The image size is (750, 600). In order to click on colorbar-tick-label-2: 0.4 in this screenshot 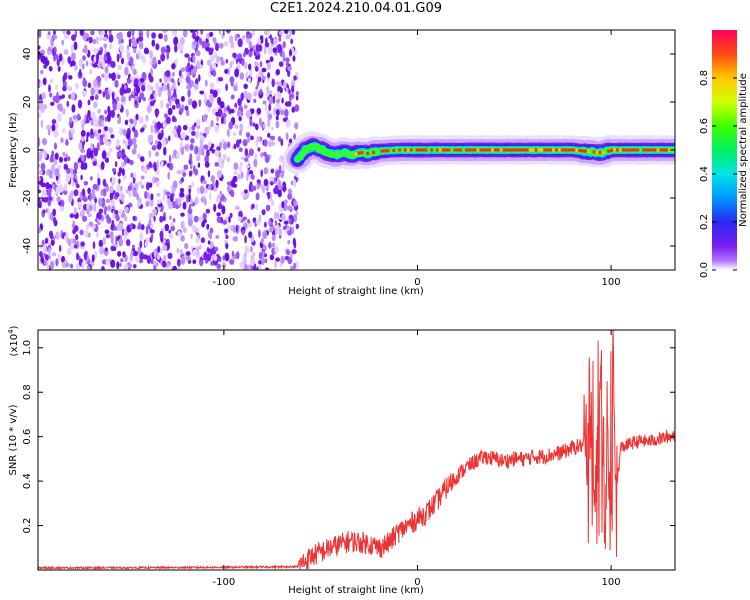, I will do `click(704, 174)`.